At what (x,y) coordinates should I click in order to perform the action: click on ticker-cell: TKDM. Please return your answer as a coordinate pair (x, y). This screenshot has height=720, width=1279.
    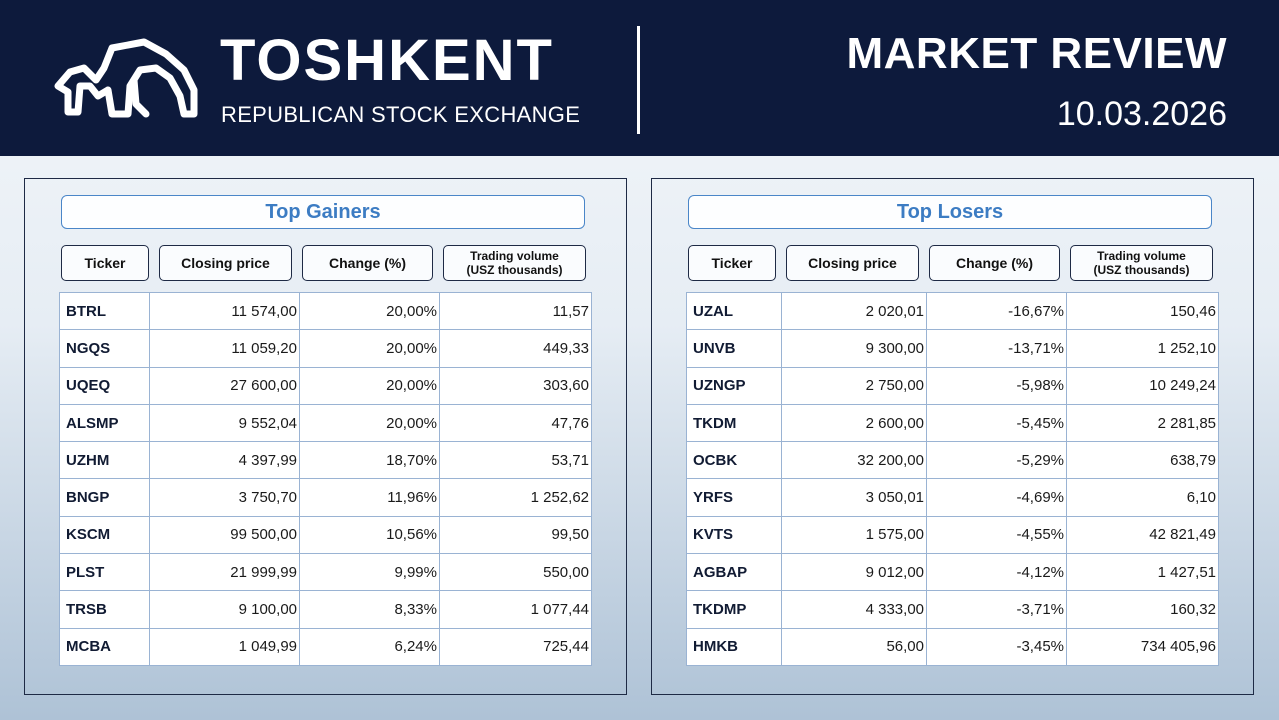
    Looking at the image, I should click on (734, 423).